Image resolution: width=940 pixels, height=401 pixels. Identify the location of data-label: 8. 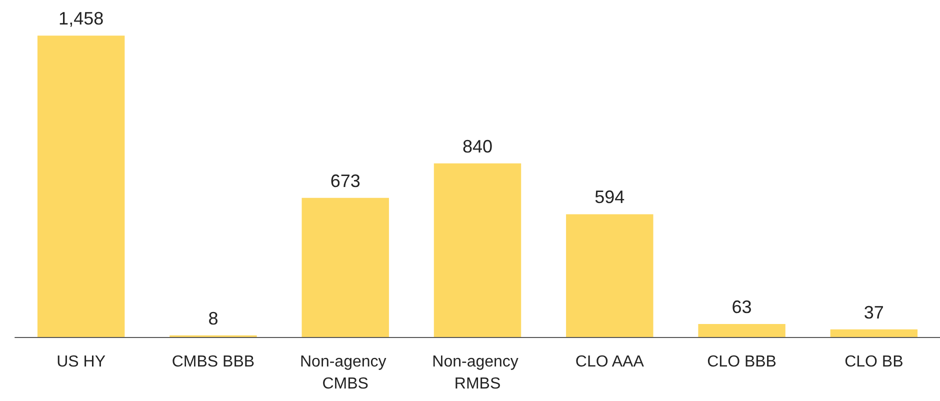
(213, 318).